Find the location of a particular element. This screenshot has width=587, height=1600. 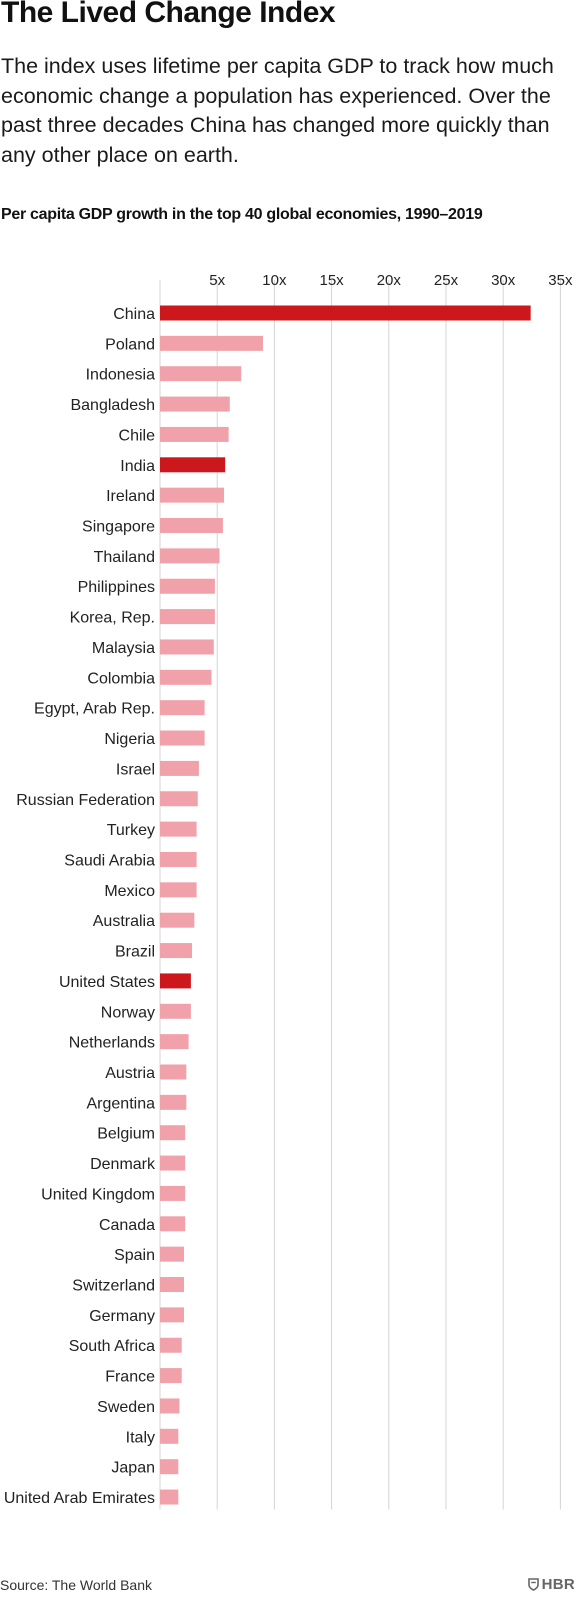

category-label: Germany is located at coordinates (122, 1316).